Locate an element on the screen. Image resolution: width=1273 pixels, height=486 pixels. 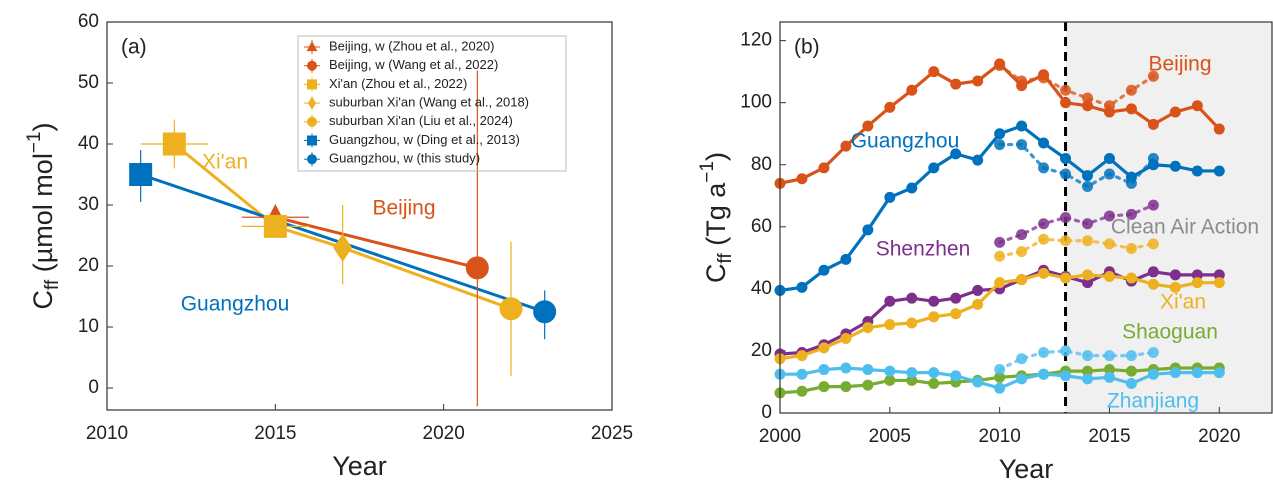
series-label: Beijing is located at coordinates (1179, 64).